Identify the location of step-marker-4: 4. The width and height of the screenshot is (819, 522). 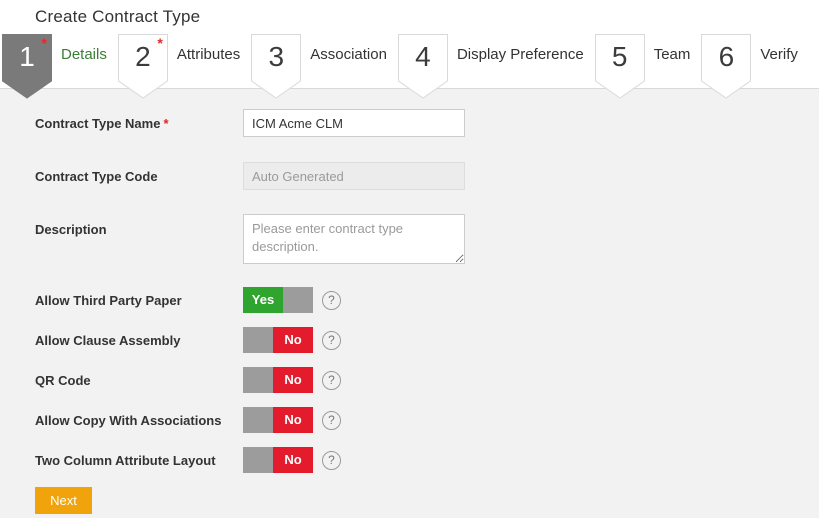
(422, 66).